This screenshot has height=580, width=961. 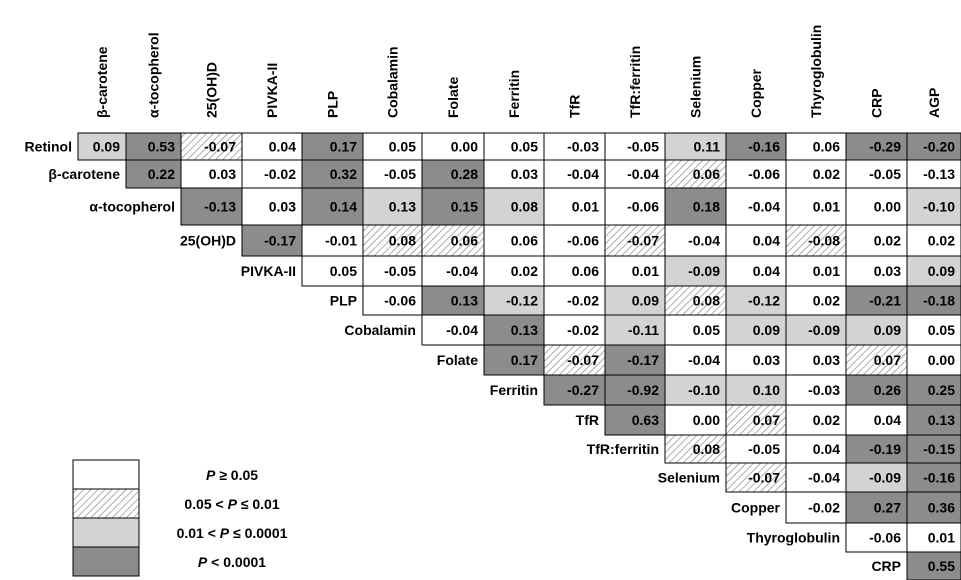 I want to click on cell-value: -0.16, so click(x=939, y=478).